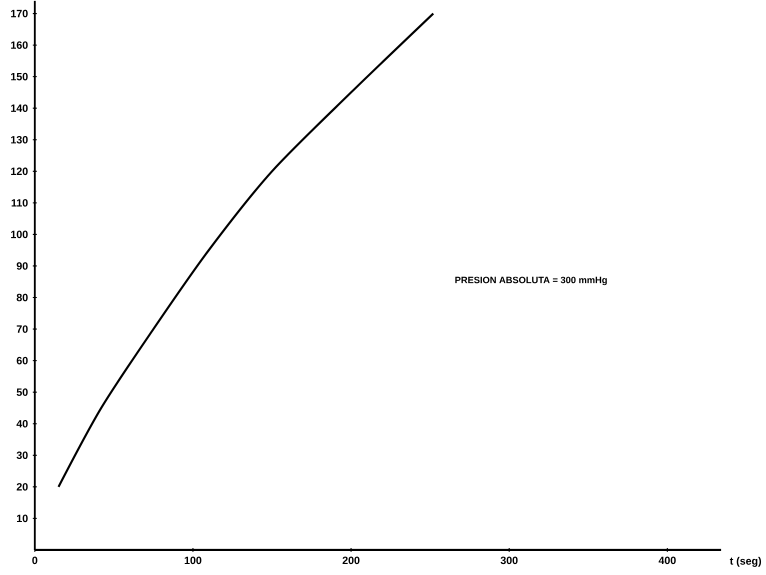  What do you see at coordinates (351, 560) in the screenshot?
I see `x-tick-label: 200` at bounding box center [351, 560].